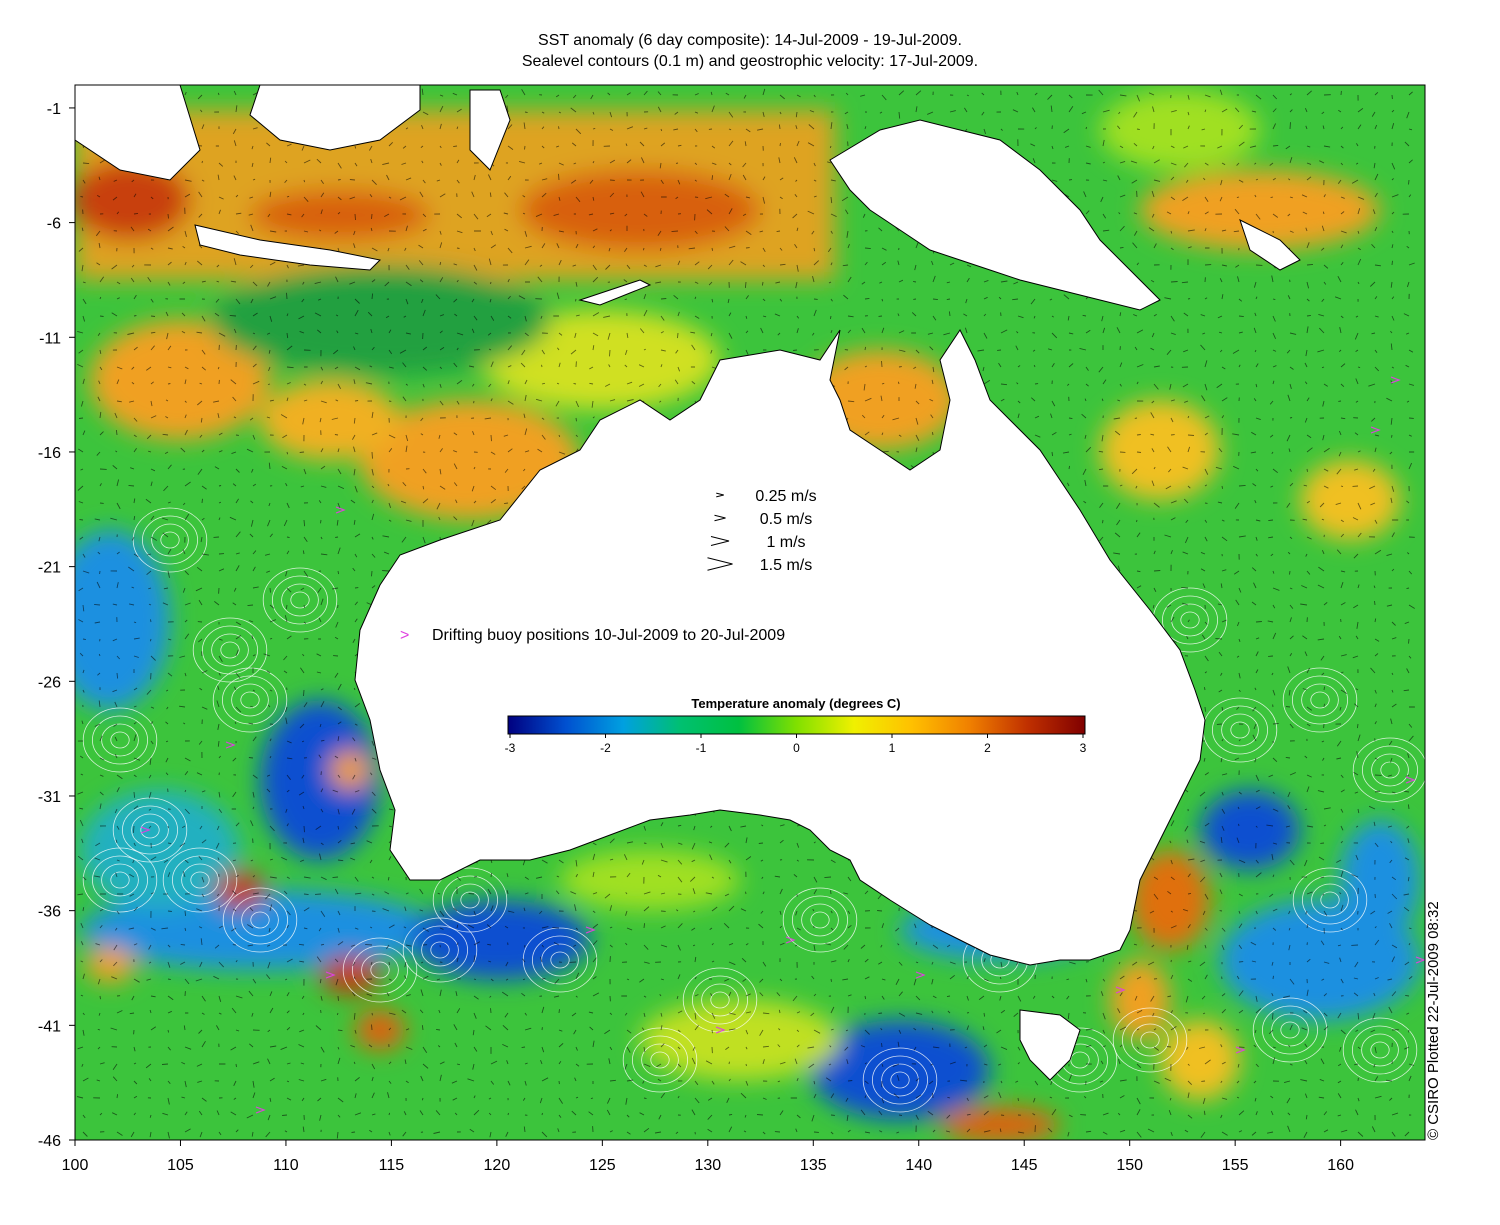 The image size is (1500, 1225). I want to click on x-tick-label: 120, so click(497, 1165).